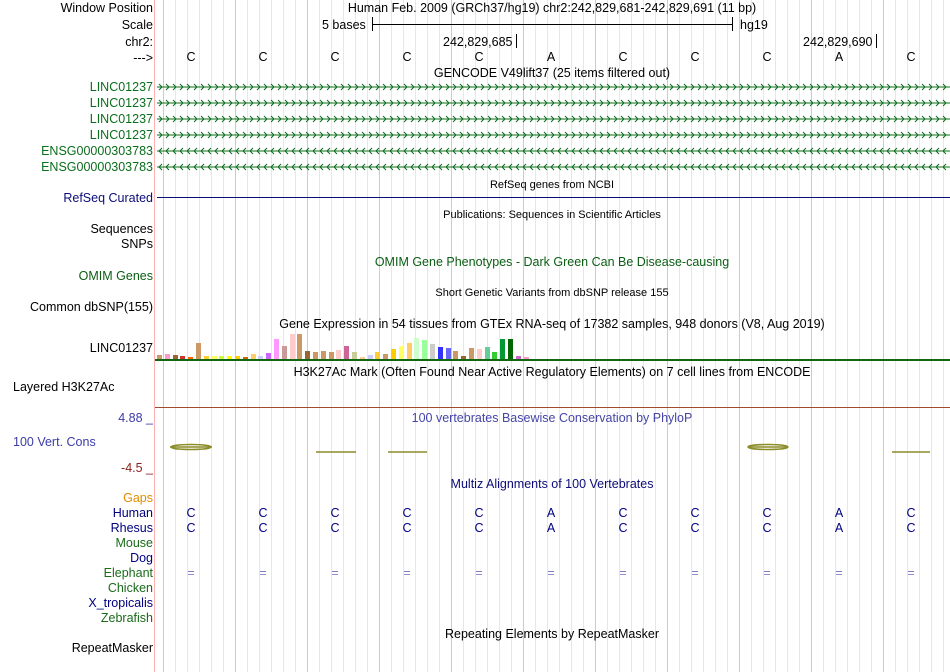 Image resolution: width=950 pixels, height=672 pixels. Describe the element at coordinates (553, 344) in the screenshot. I see `gtex-bar-chart` at that location.